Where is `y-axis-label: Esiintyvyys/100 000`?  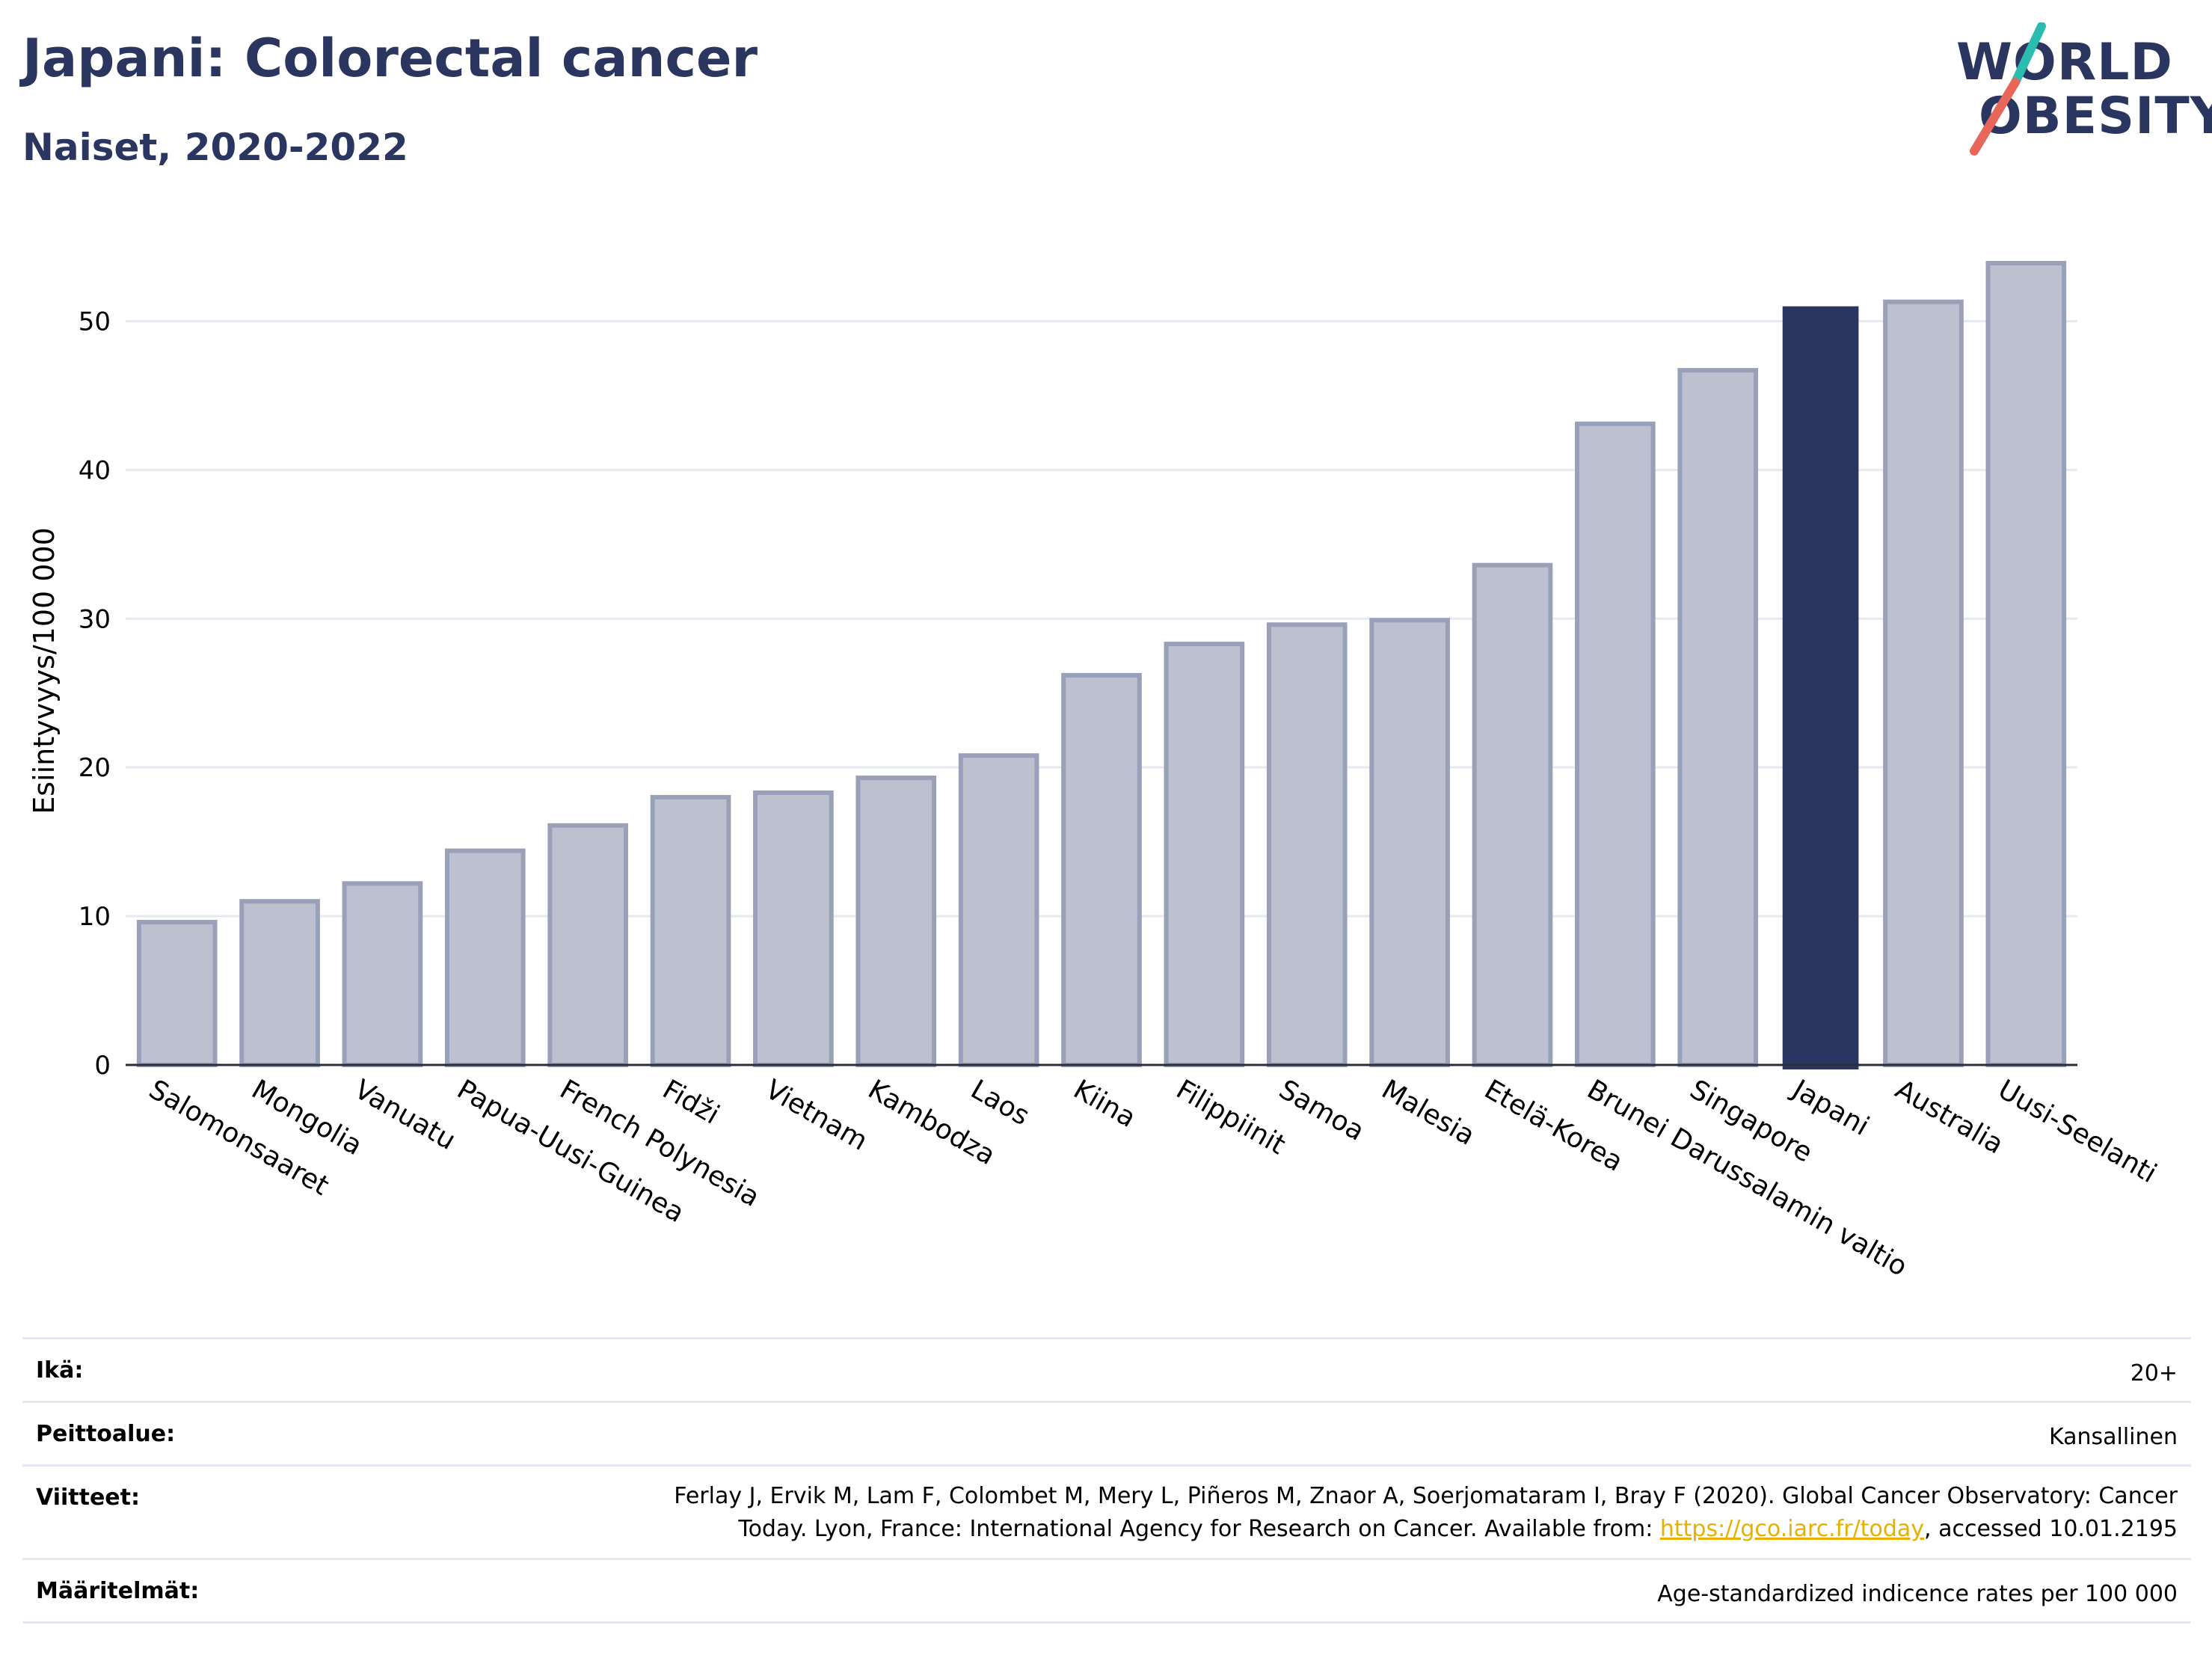
y-axis-label: Esiintyvyys/100 000 is located at coordinates (44, 670).